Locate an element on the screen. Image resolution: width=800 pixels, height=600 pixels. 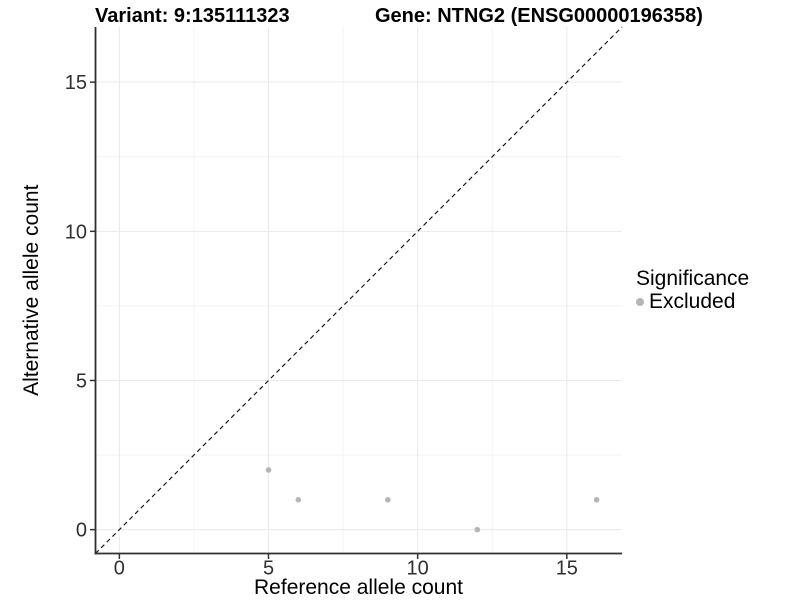
y-tick-label: 0 is located at coordinates (81, 531).